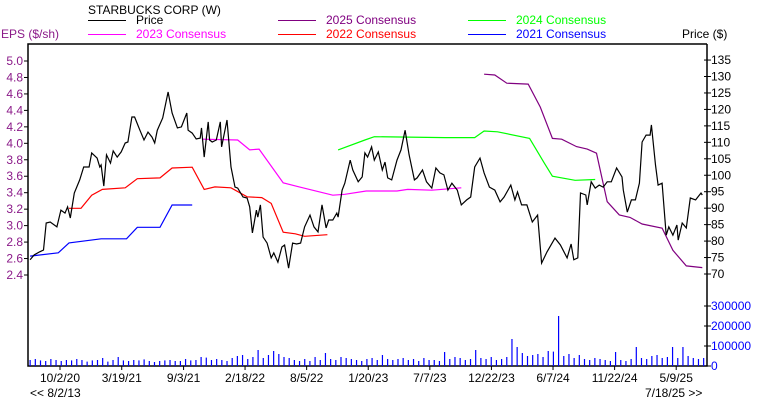 The image size is (760, 400). I want to click on legend-label-c2023: 2023 Consensus, so click(181, 34).